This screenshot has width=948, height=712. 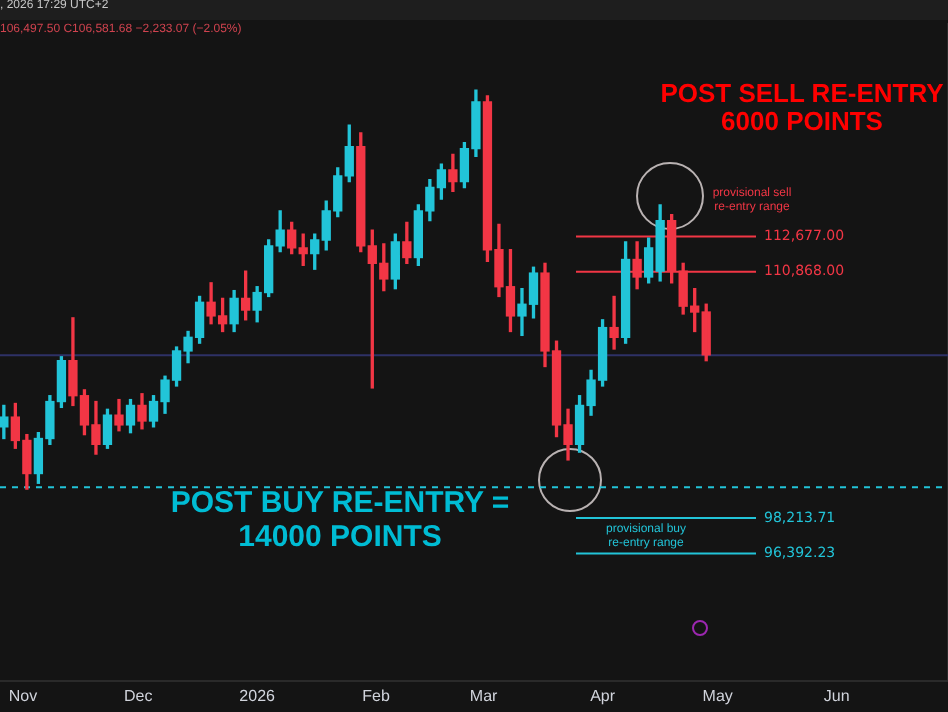 I want to click on x-tick-label: Feb, so click(x=376, y=695).